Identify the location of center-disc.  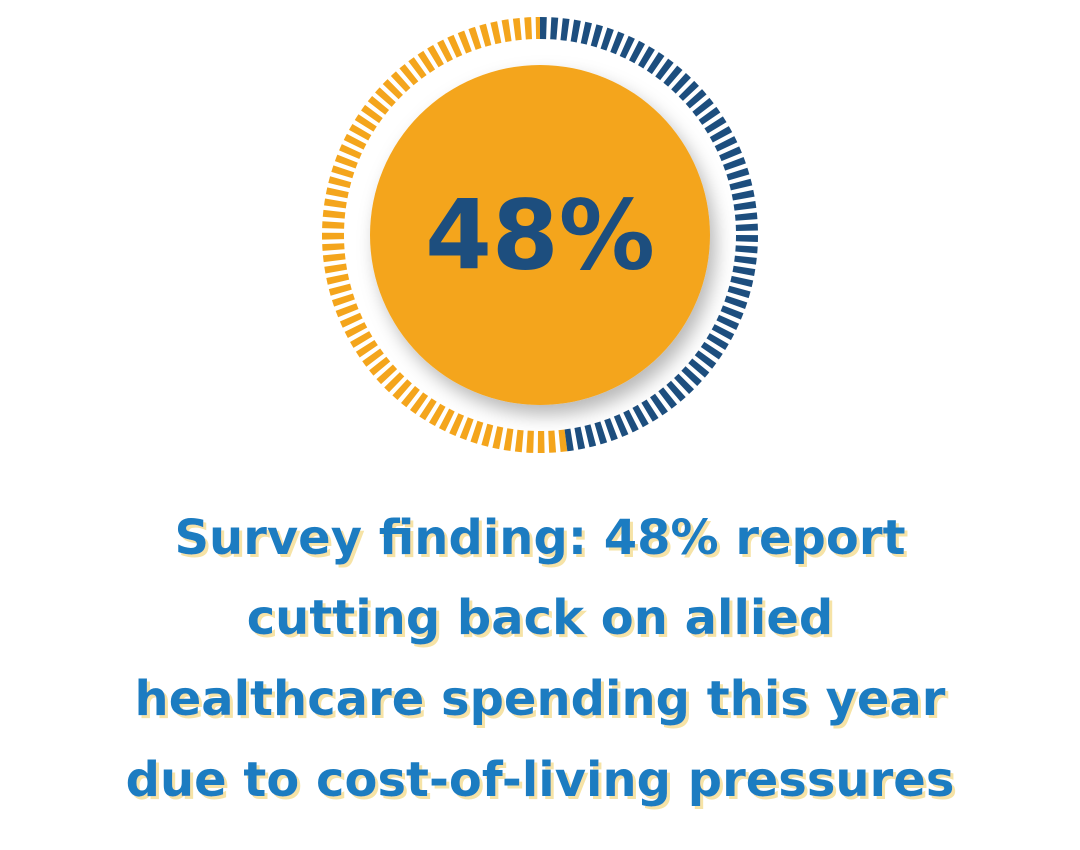
(540, 235).